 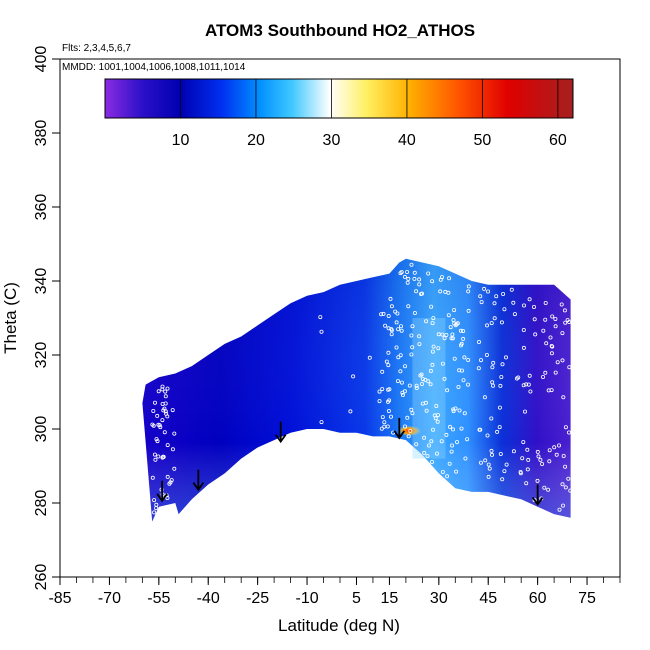 What do you see at coordinates (41, 503) in the screenshot?
I see `y-tick-label: 280` at bounding box center [41, 503].